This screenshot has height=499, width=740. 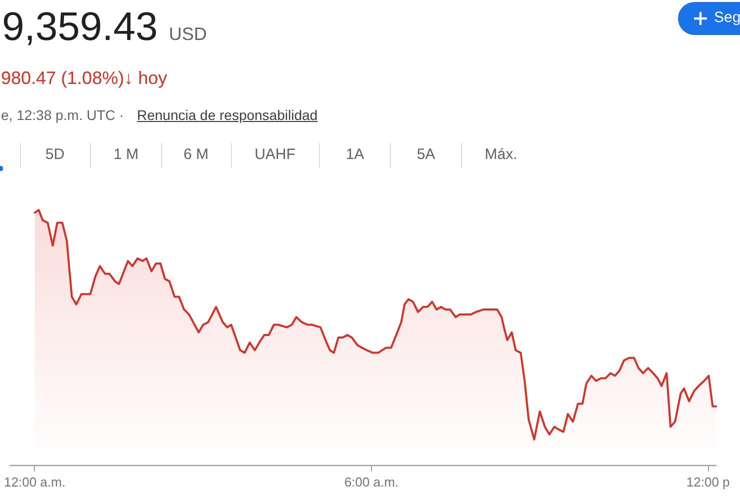 I want to click on text: Seg, so click(x=727, y=18).